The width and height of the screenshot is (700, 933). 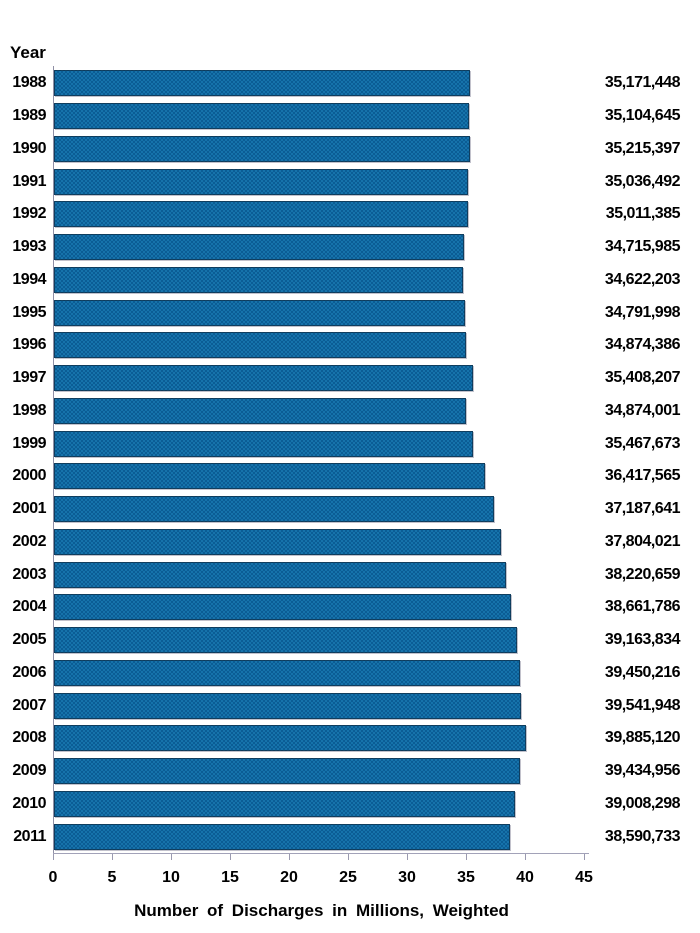 I want to click on chart-row: 1990 35,215,397, so click(x=350, y=149).